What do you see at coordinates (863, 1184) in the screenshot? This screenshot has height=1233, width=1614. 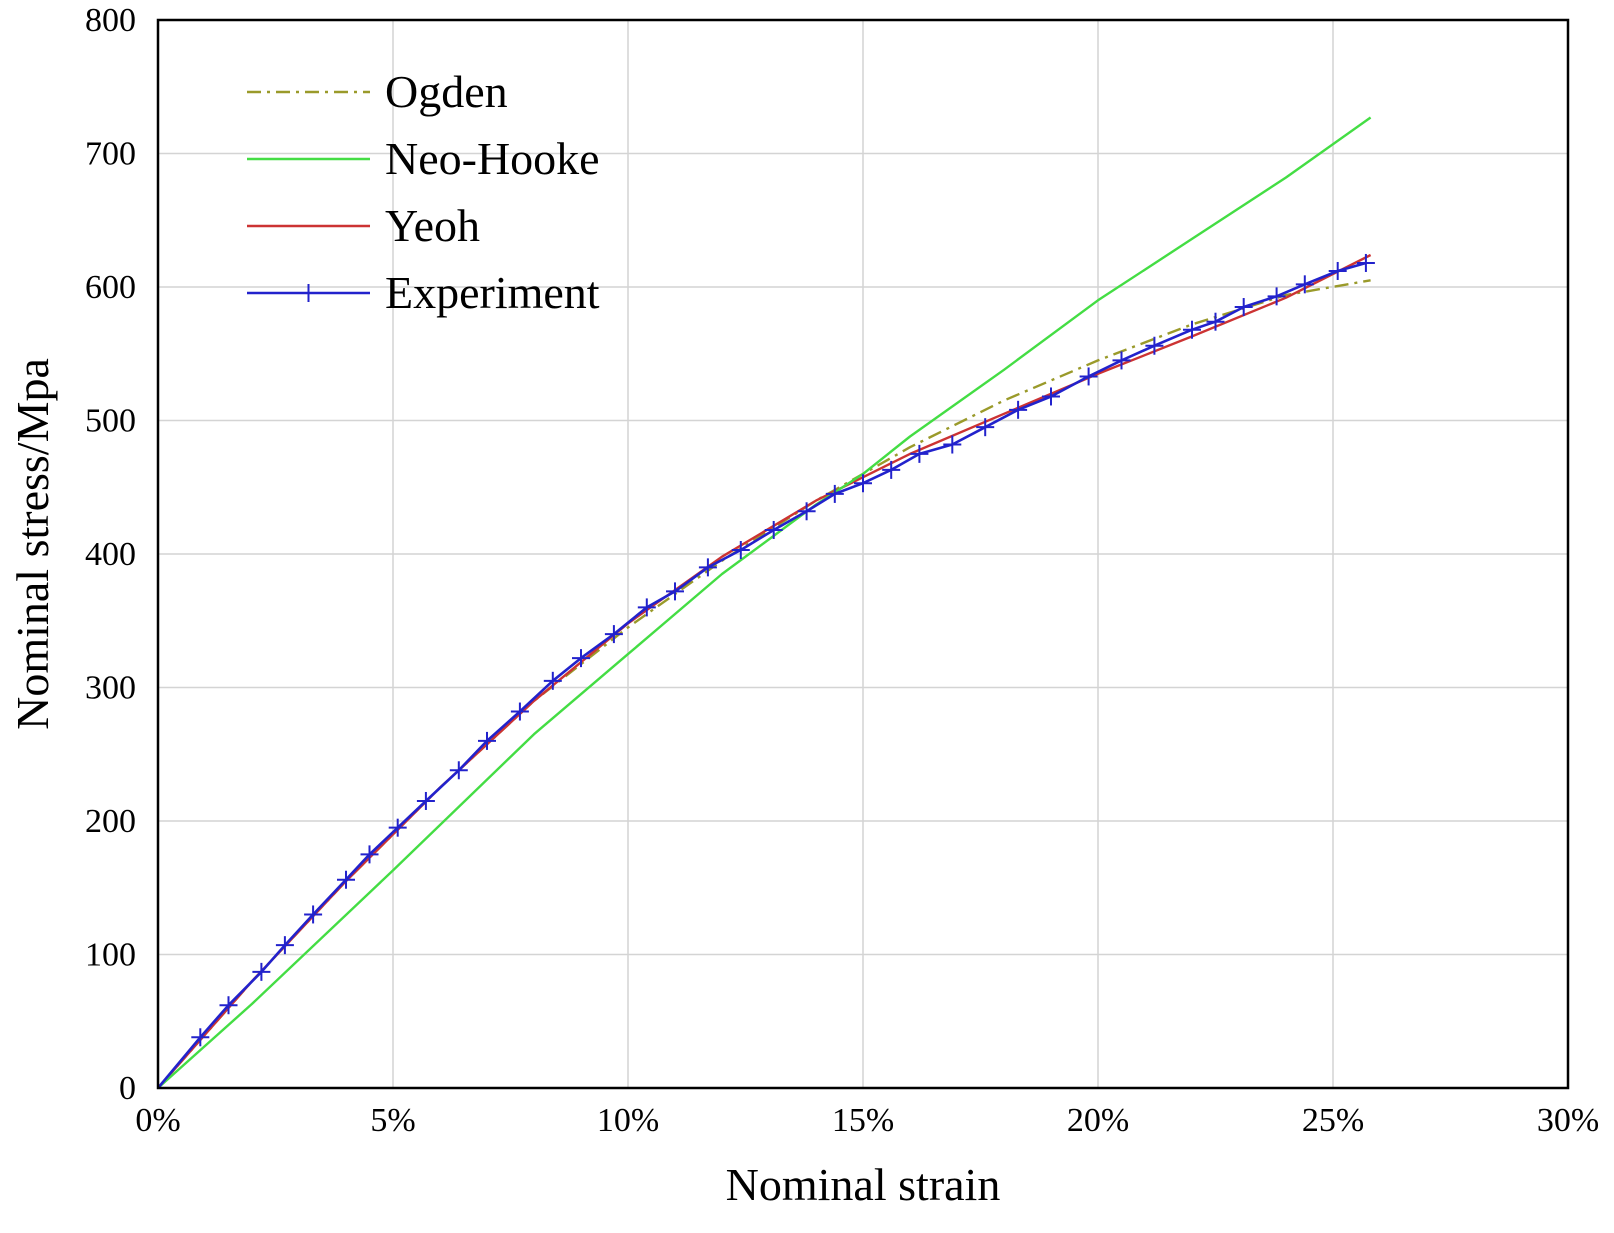 I see `x-axis-title: Nominal strain` at bounding box center [863, 1184].